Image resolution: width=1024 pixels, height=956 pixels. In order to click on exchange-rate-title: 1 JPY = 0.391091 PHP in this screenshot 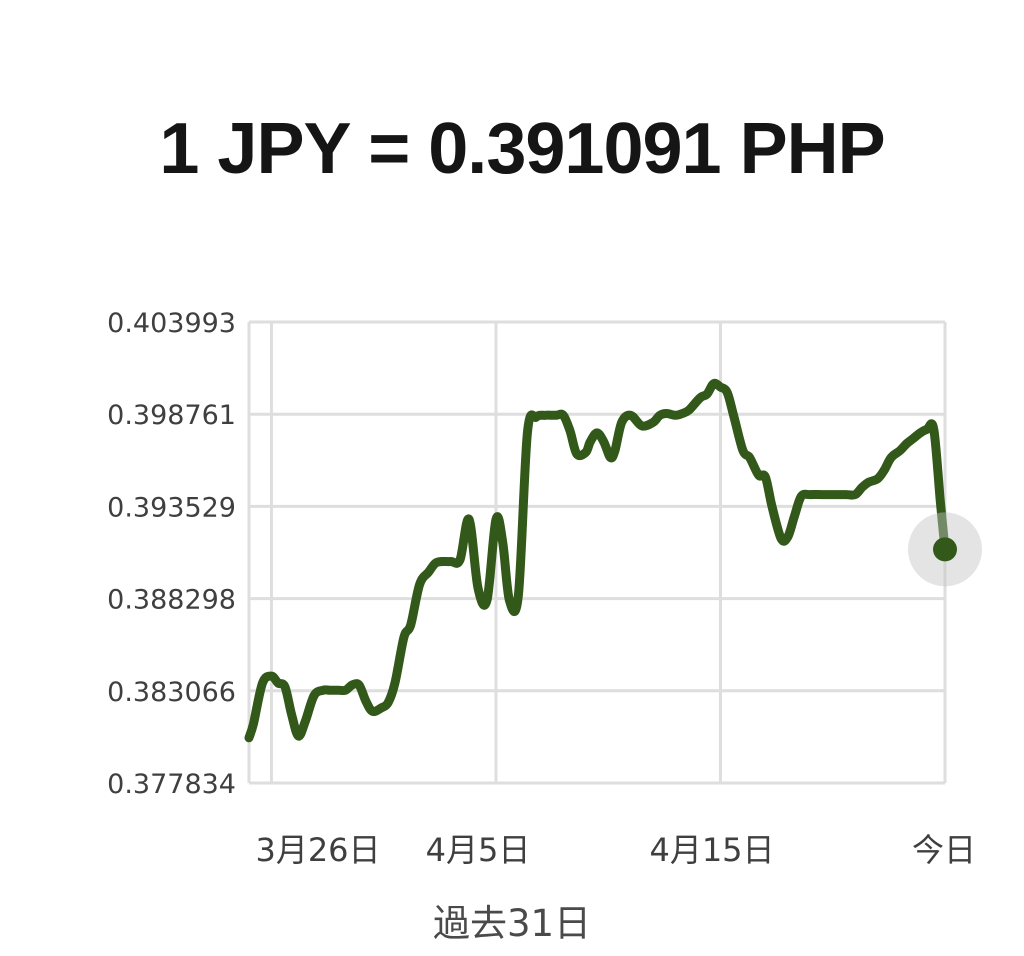, I will do `click(522, 149)`.